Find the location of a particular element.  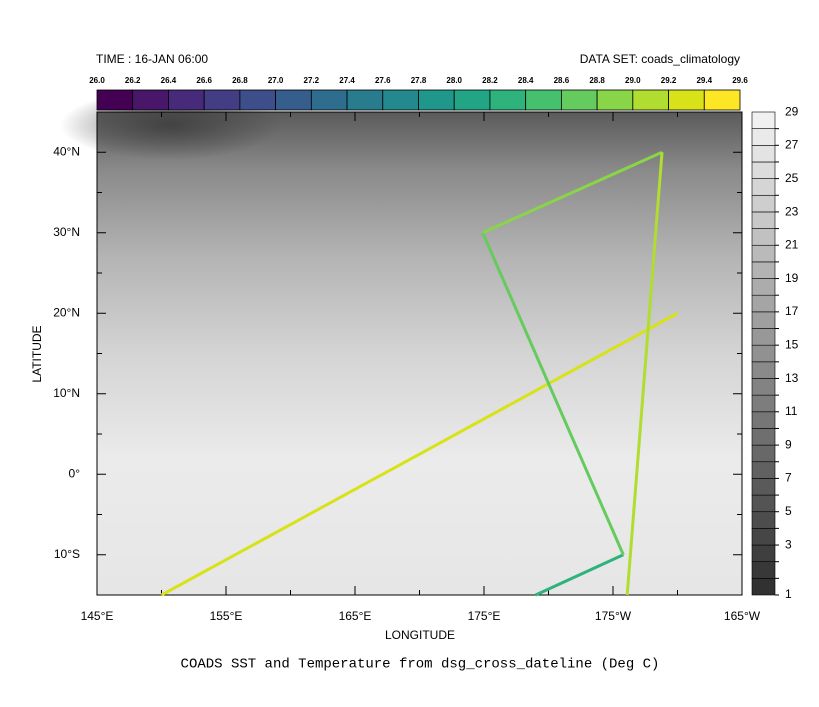

shade-label: 29 is located at coordinates (792, 111).